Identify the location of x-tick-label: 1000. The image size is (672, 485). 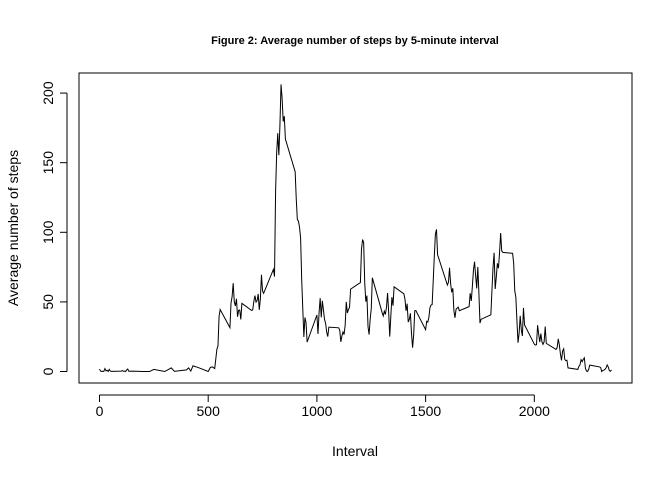
(316, 411).